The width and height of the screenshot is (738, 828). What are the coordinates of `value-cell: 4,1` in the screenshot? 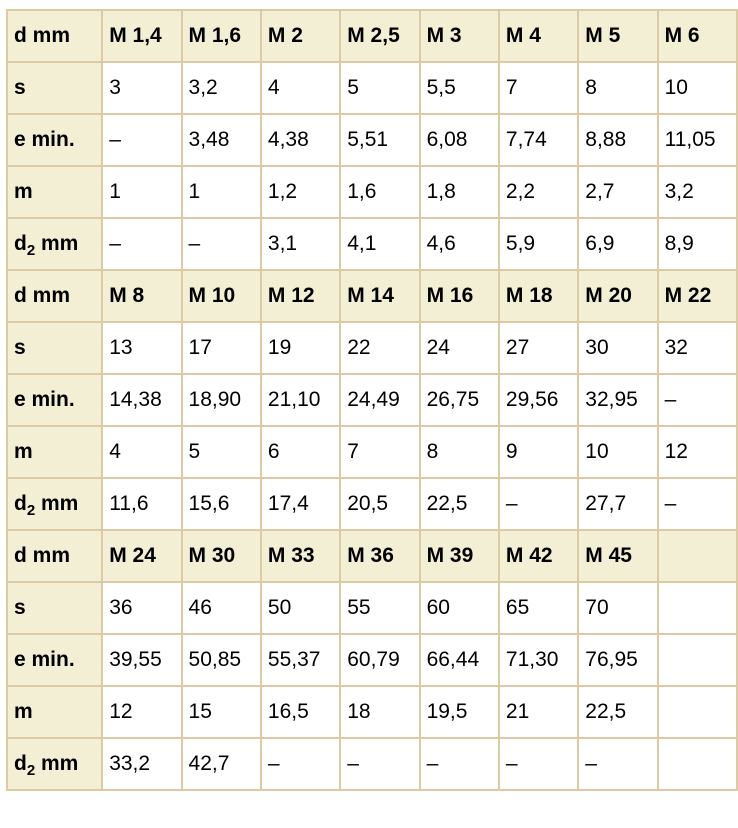 It's located at (380, 244).